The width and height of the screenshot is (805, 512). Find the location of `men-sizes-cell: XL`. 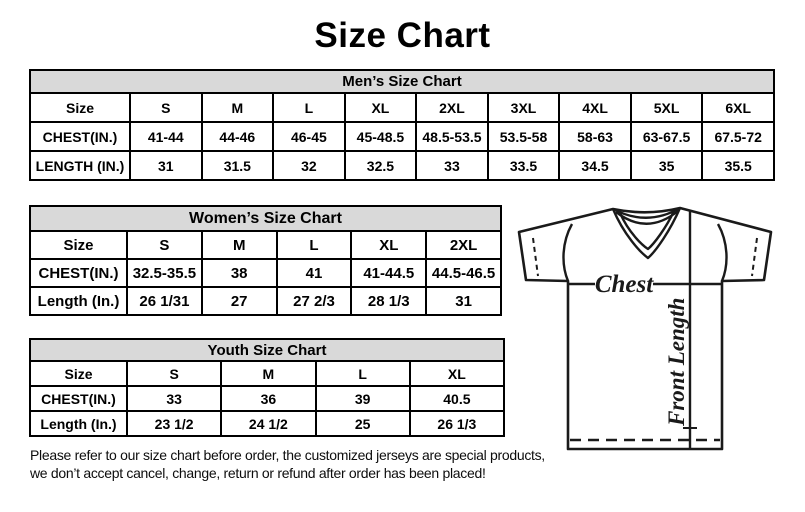

men-sizes-cell: XL is located at coordinates (380, 107).